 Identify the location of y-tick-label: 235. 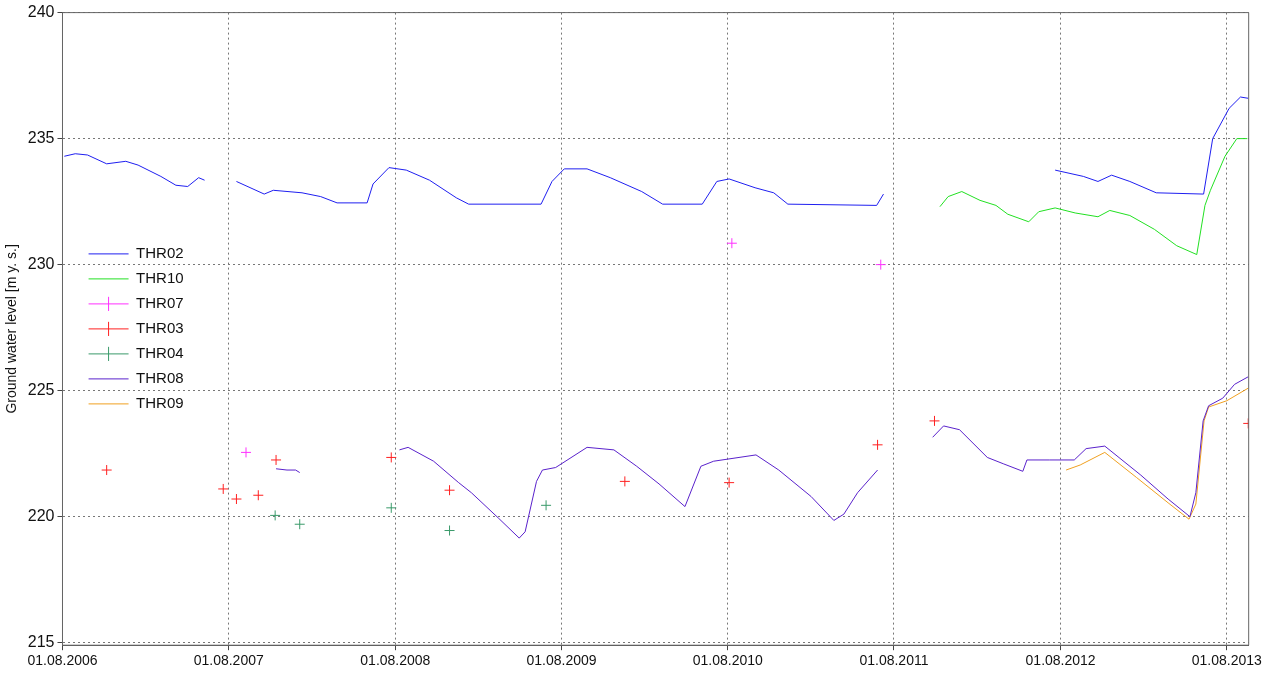
(41, 138).